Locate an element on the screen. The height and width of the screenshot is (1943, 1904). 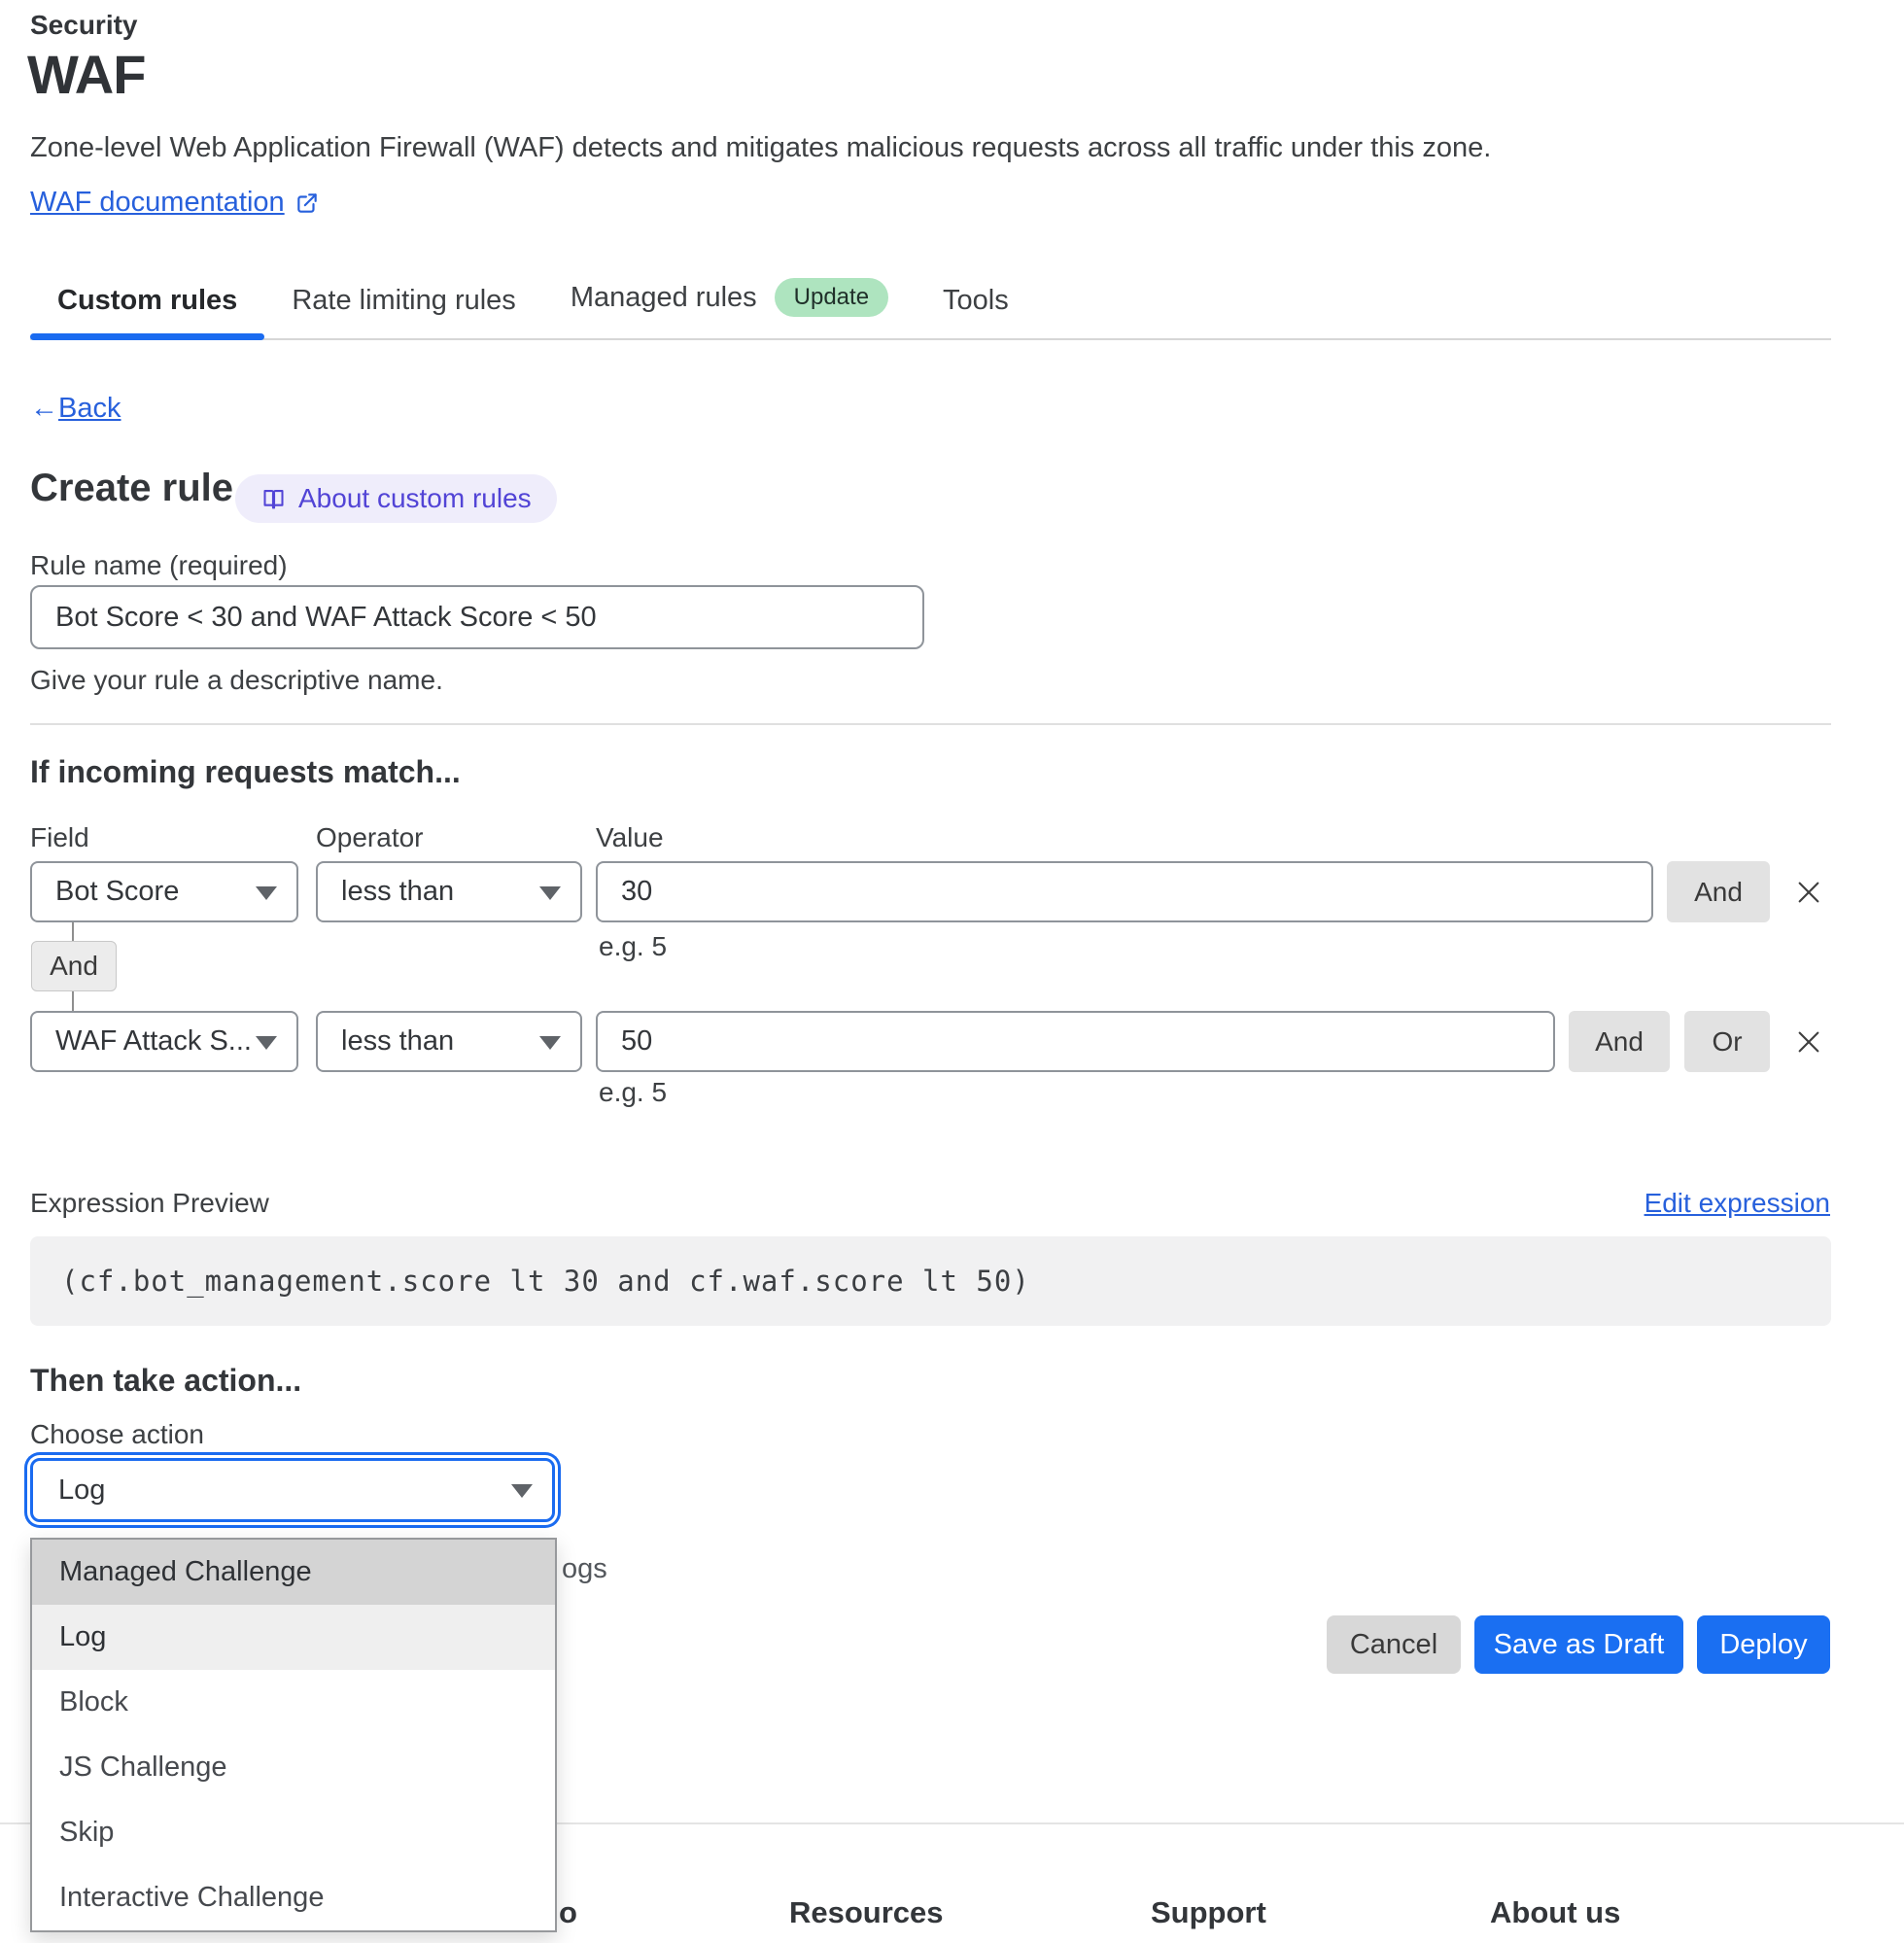
menu-item-log: Log is located at coordinates (293, 1637).